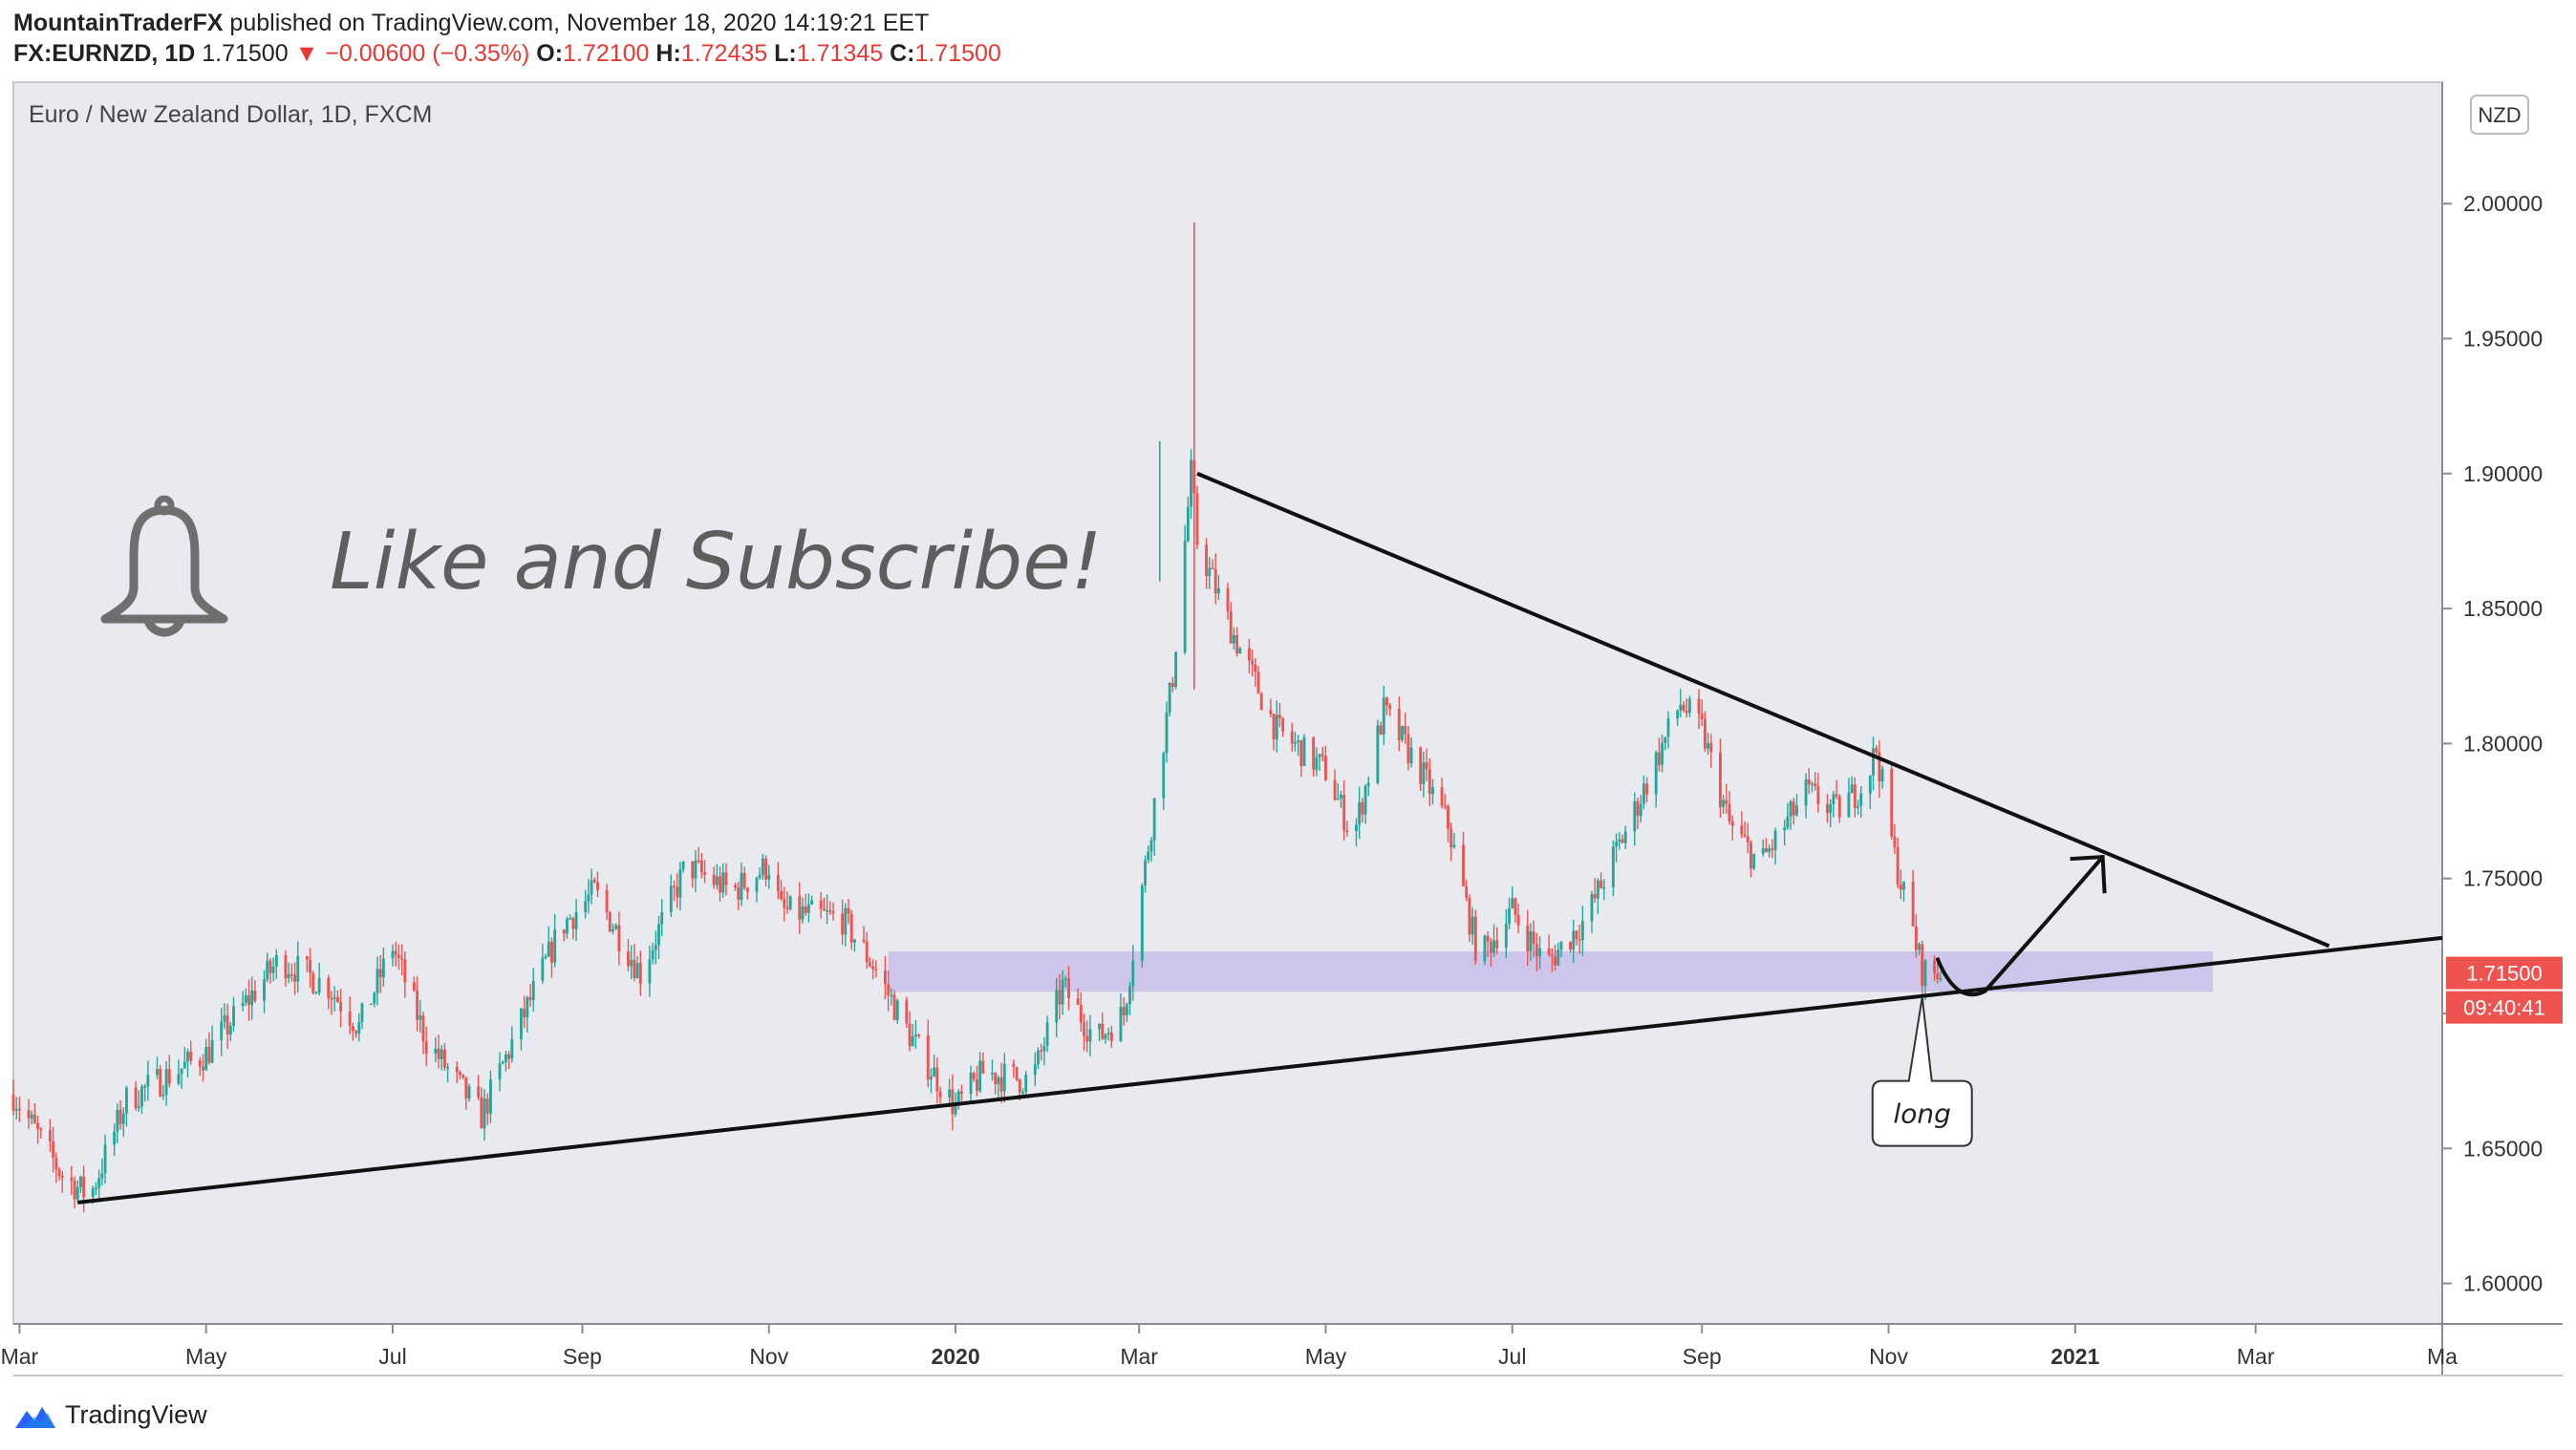 This screenshot has width=2576, height=1450. What do you see at coordinates (768, 1356) in the screenshot?
I see `x-tick-label: Nov` at bounding box center [768, 1356].